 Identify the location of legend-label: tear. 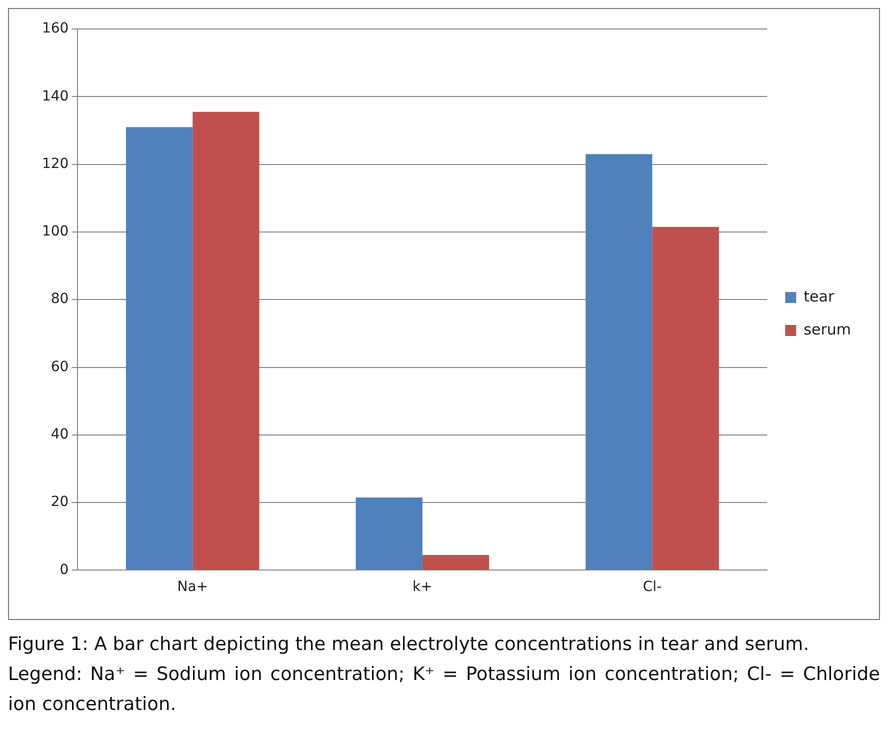
(819, 296).